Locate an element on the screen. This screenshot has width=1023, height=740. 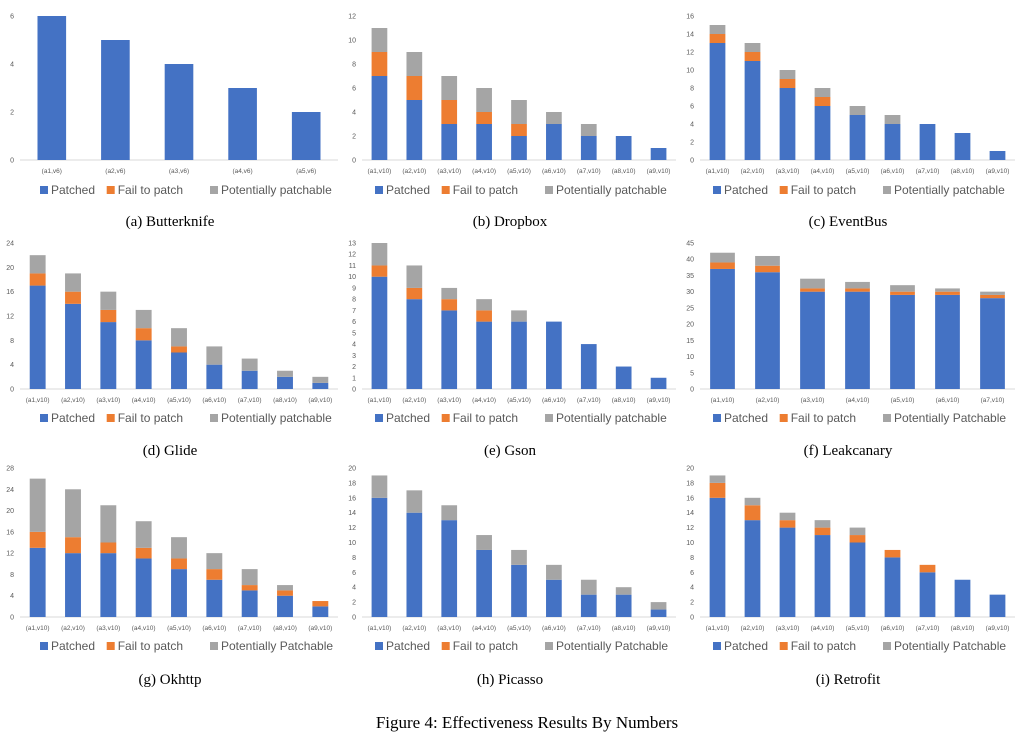
x-tick-label: (a1,v6) is located at coordinates (52, 171).